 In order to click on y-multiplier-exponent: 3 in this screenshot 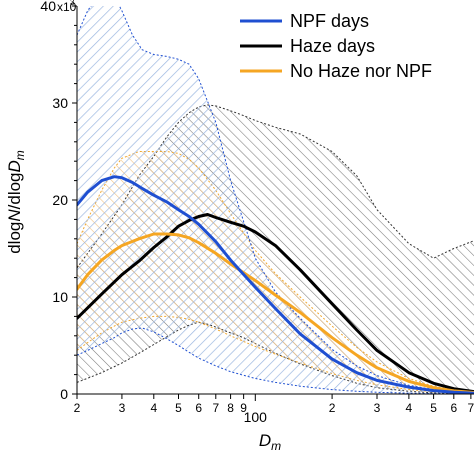, I will do `click(72, 3)`.